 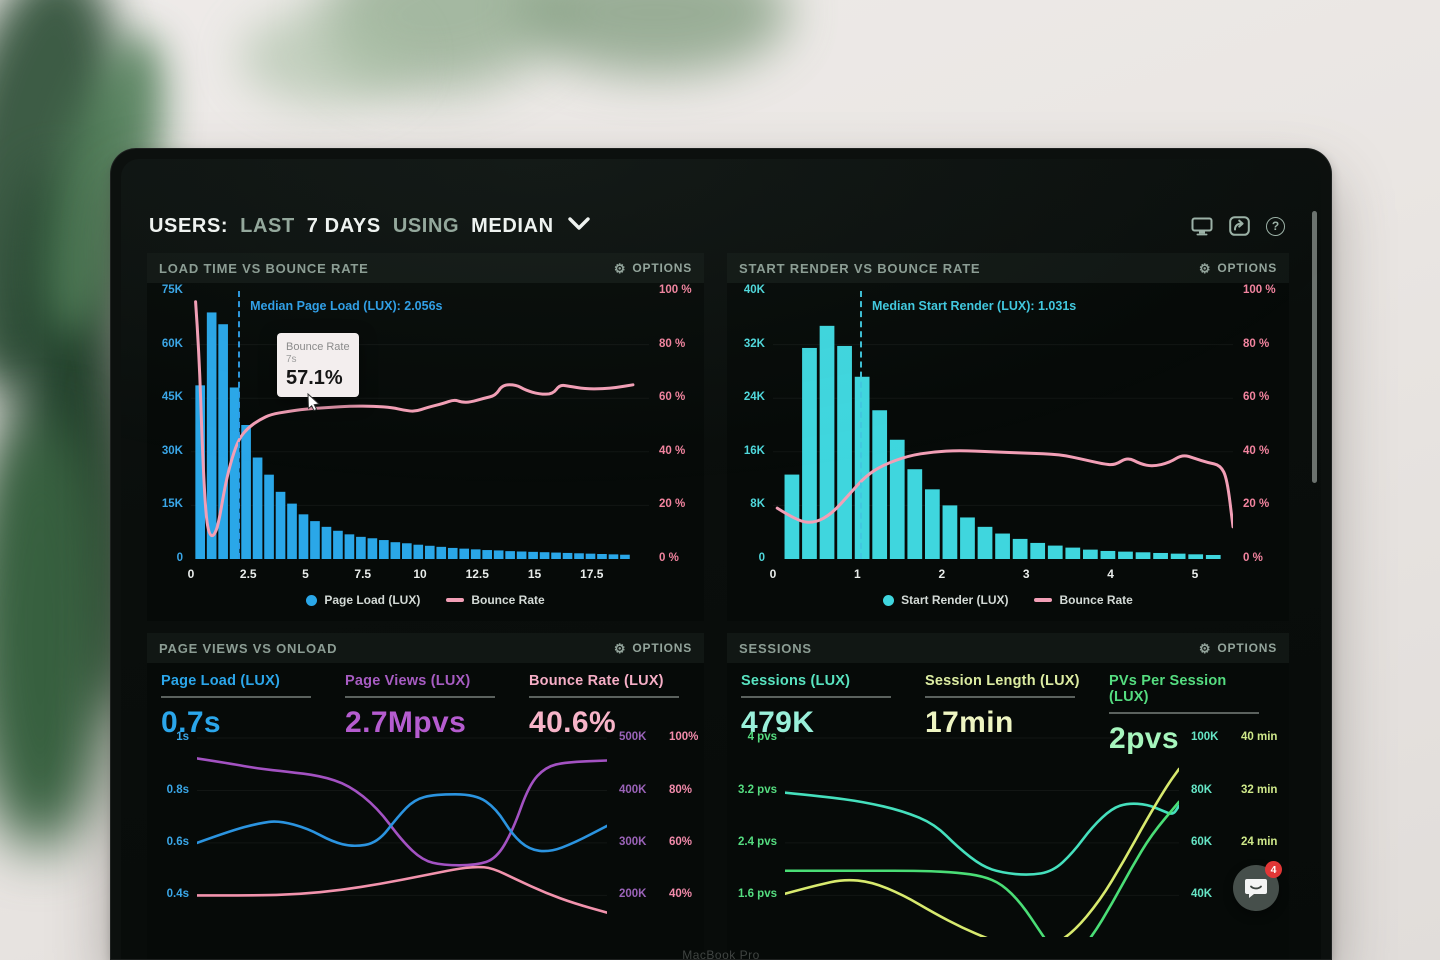 What do you see at coordinates (681, 841) in the screenshot?
I see `axis-tick-label: 60%` at bounding box center [681, 841].